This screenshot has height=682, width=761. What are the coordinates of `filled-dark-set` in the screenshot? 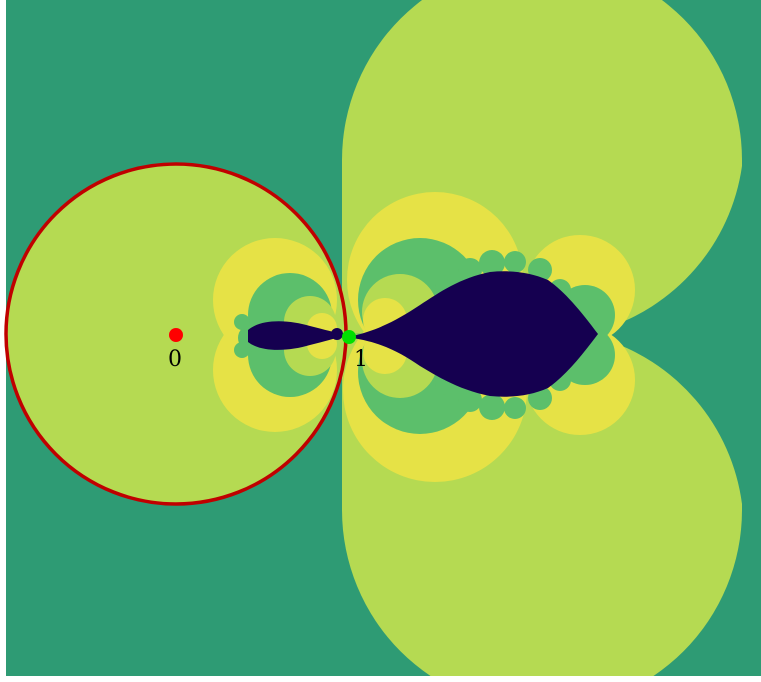 It's located at (475, 334).